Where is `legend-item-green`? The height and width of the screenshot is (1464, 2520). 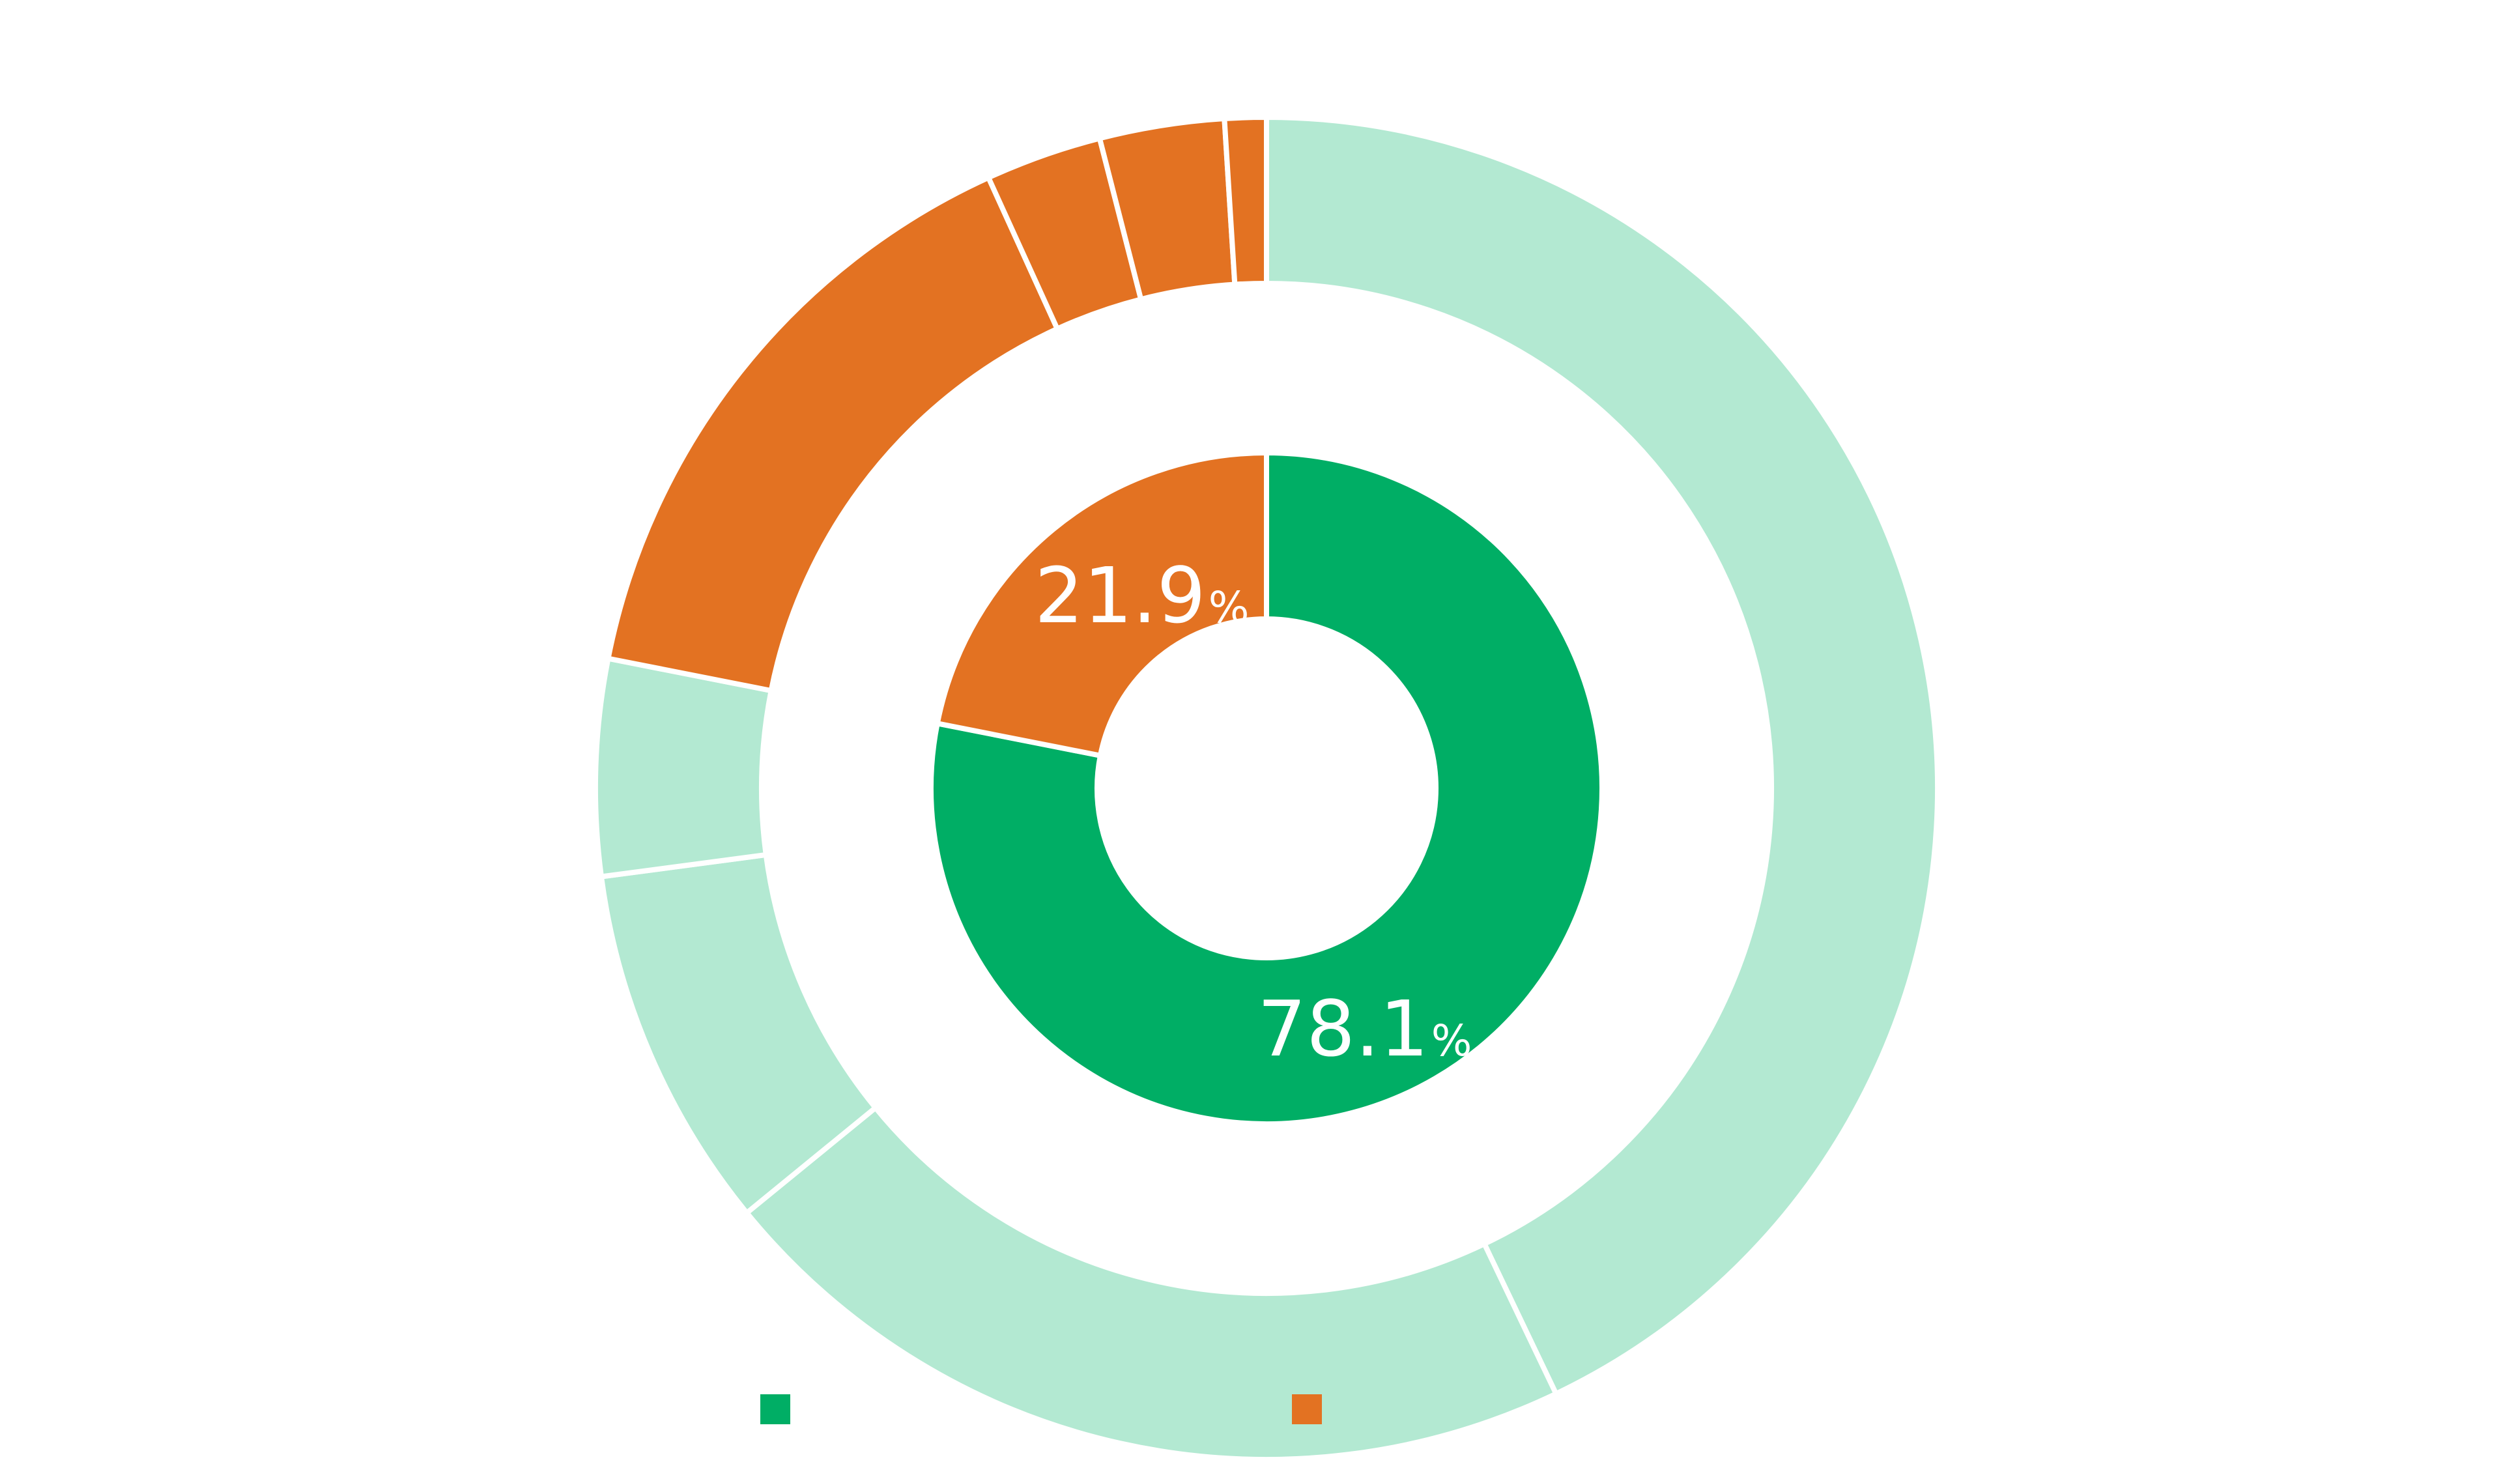
legend-item-green is located at coordinates (781, 1409).